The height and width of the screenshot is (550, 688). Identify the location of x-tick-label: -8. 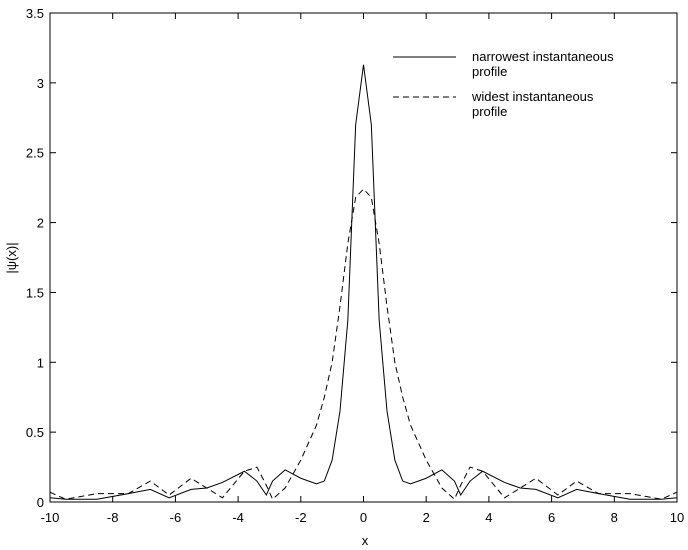
(113, 517).